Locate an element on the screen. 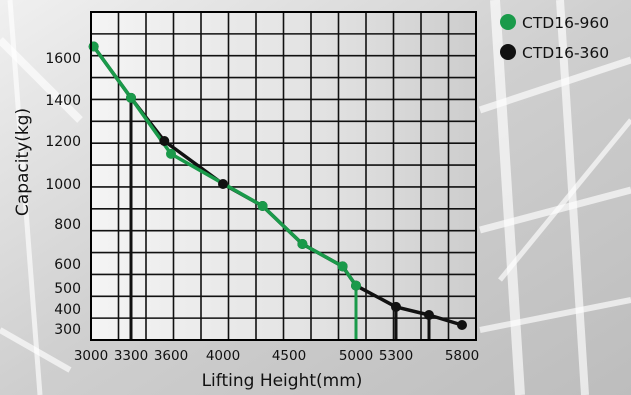  y-tick-labels: 300 400 500 600 800 1000 1200 1400 1600 is located at coordinates (63, 194).